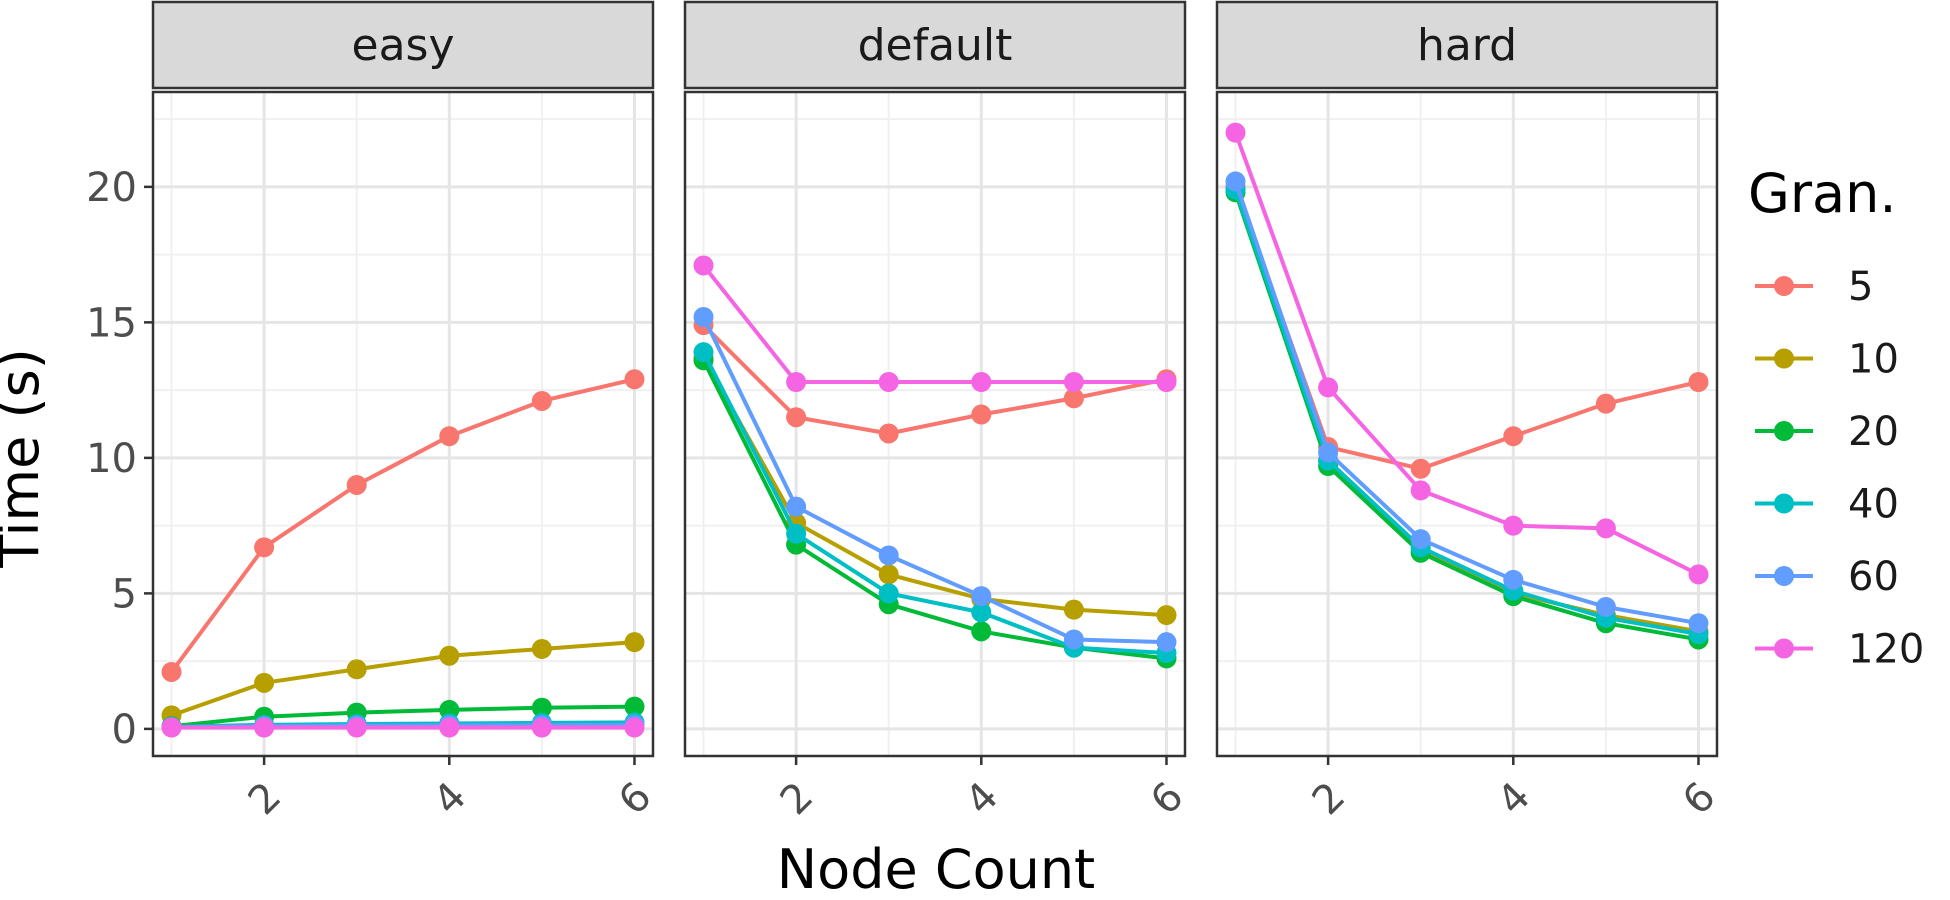 The width and height of the screenshot is (1950, 900). Describe the element at coordinates (1467, 45) in the screenshot. I see `facet-strip-label: hard` at that location.